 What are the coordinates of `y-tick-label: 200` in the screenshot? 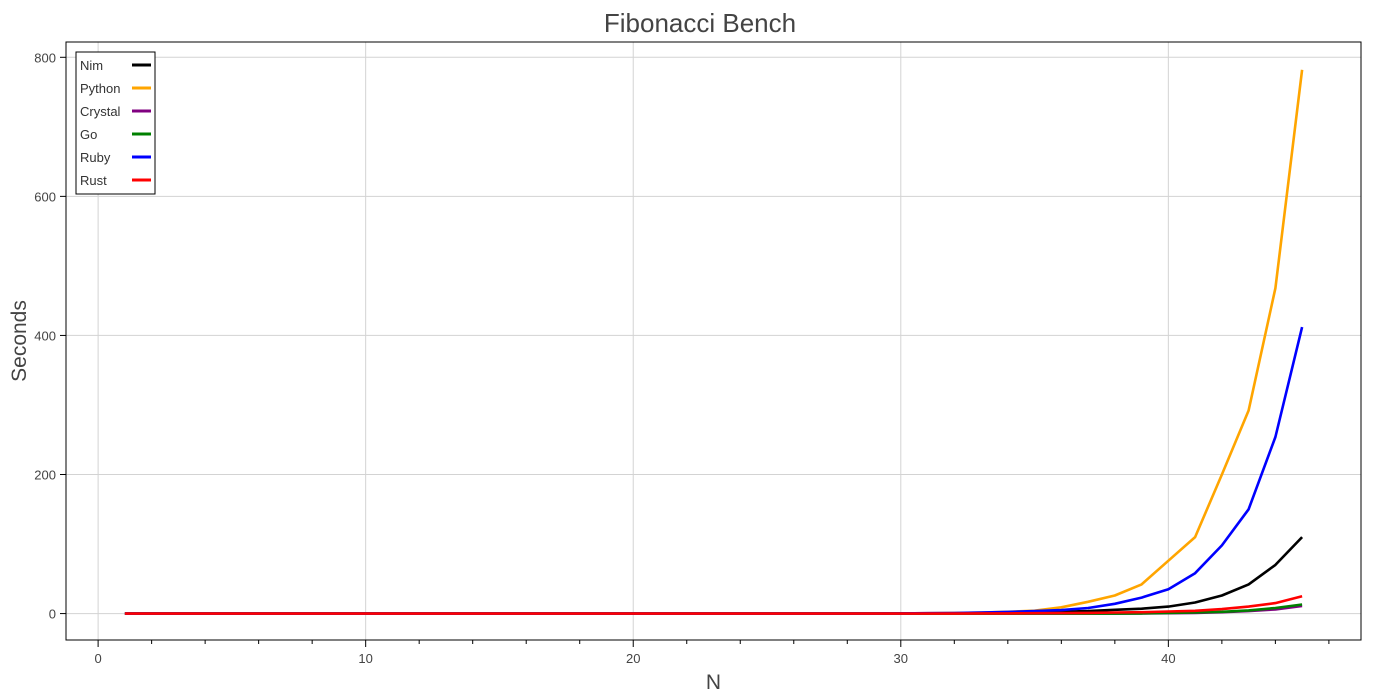 It's located at (45, 475).